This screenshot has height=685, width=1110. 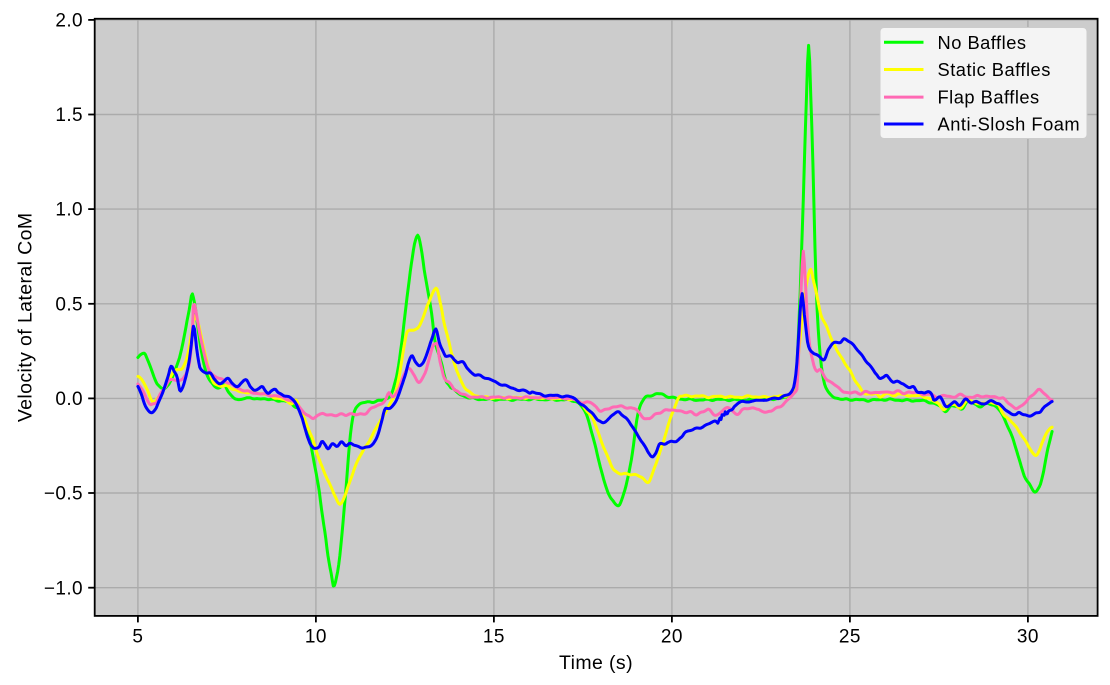 I want to click on svg-text: 2.0, so click(x=69, y=21).